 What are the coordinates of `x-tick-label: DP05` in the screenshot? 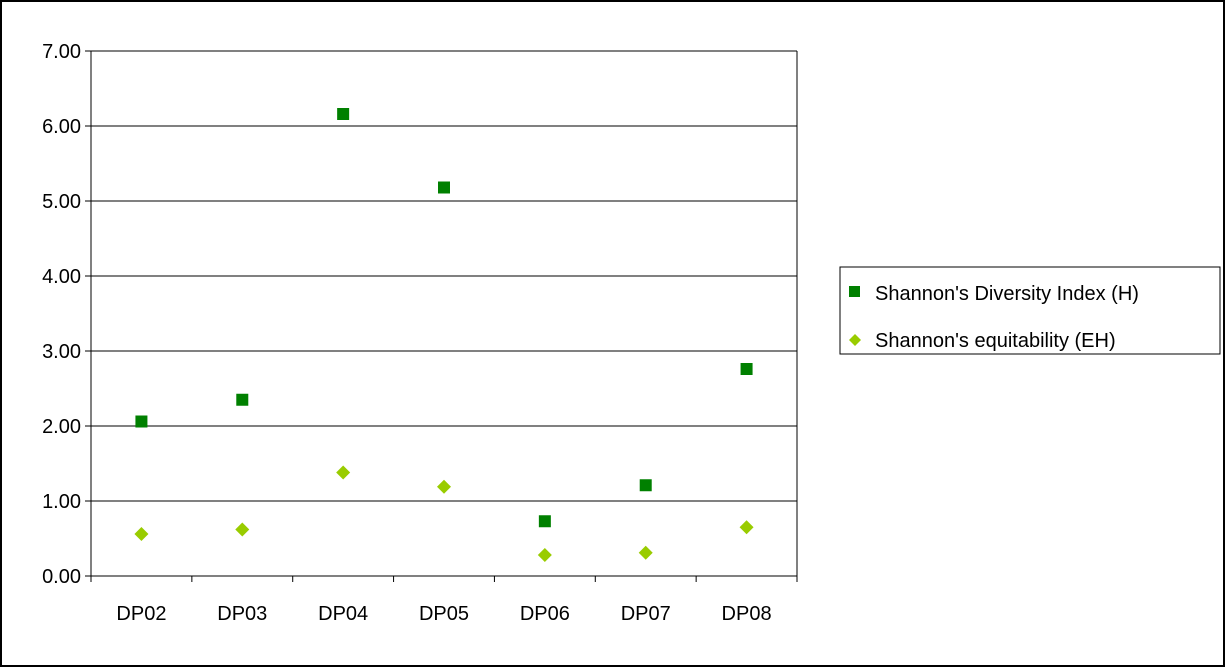 It's located at (444, 614).